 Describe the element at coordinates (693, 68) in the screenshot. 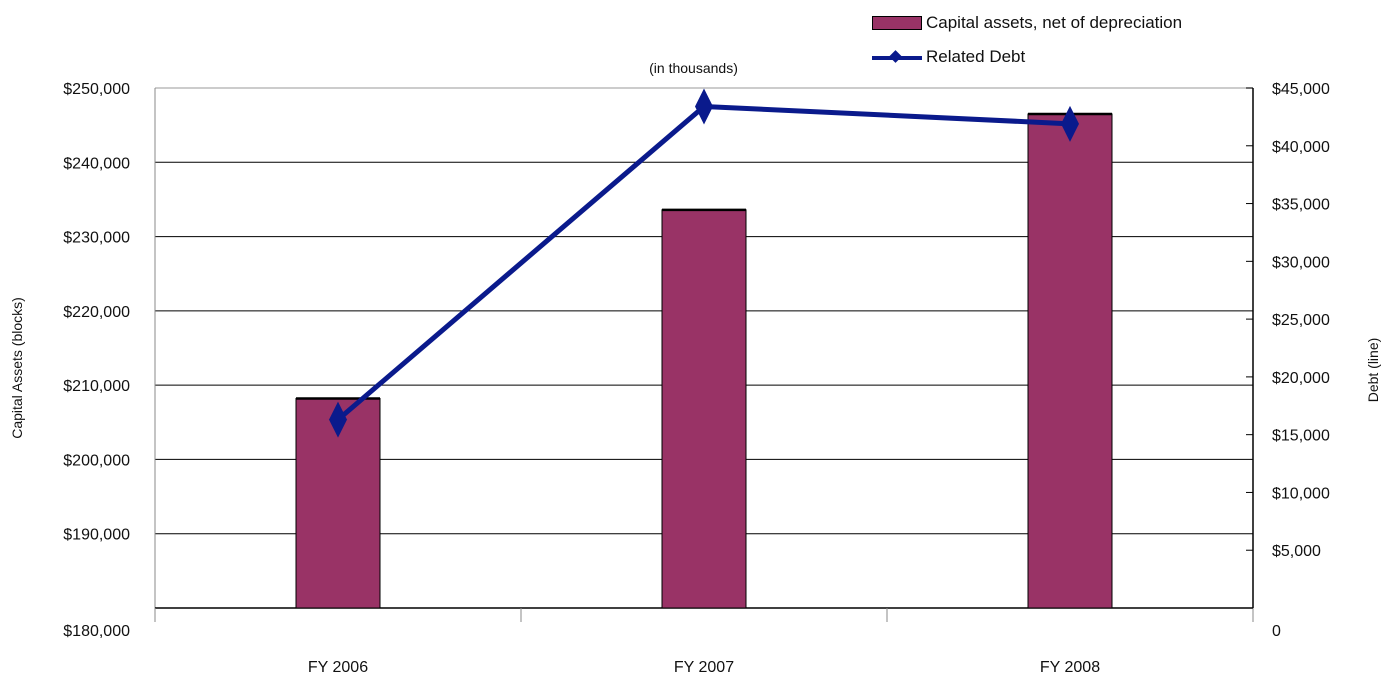

I see `chart-subtitle: (in thousands)` at that location.